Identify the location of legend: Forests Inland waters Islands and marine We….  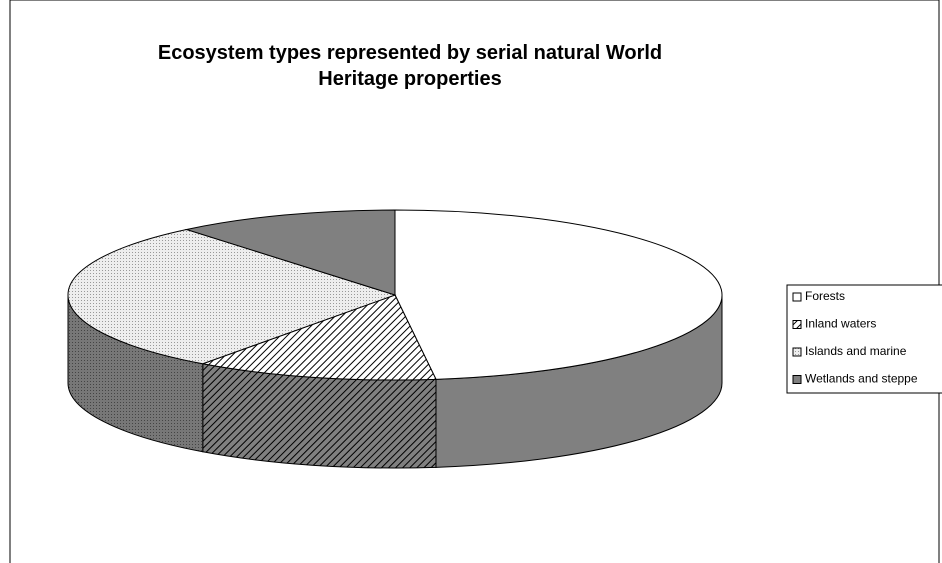
(855, 337).